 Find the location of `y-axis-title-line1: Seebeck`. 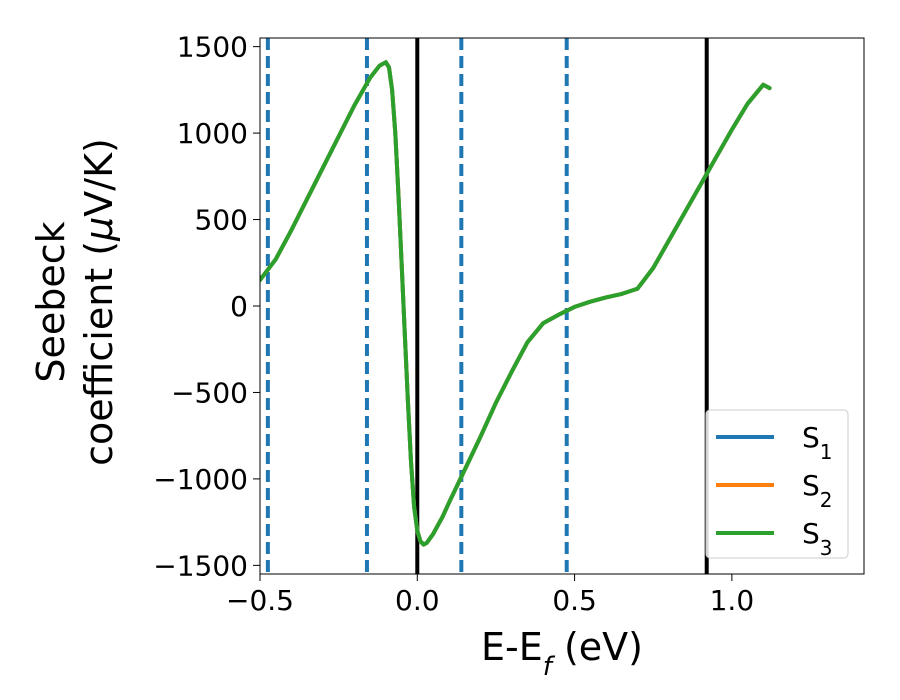

y-axis-title-line1: Seebeck is located at coordinates (51, 301).